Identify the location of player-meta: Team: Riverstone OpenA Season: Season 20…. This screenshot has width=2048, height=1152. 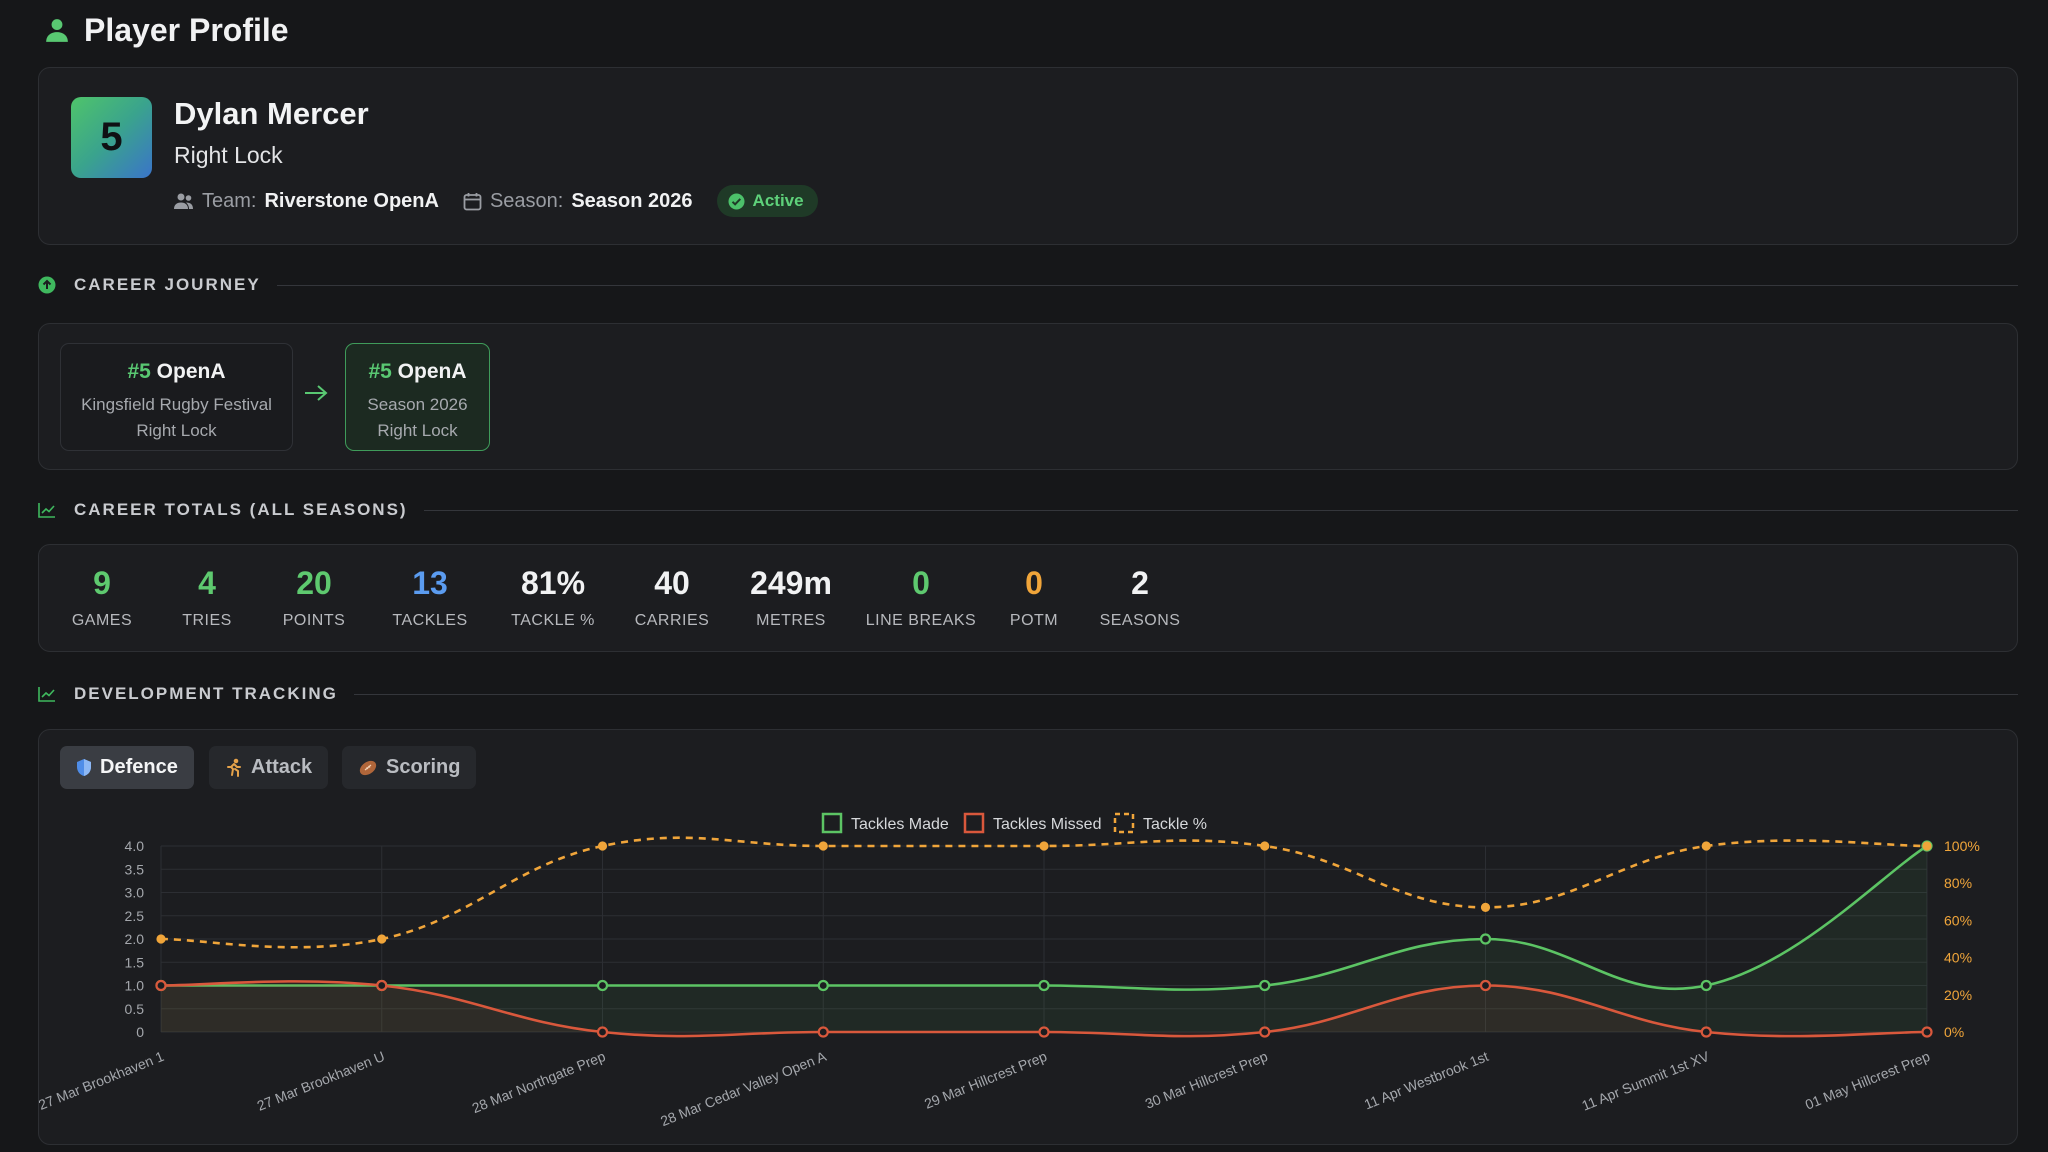
(496, 201).